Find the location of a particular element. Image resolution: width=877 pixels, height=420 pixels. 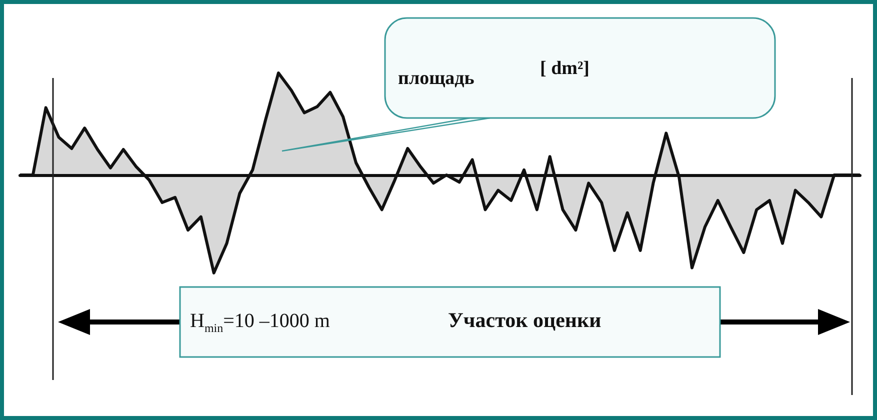

annotation: [ dm²] is located at coordinates (565, 69).